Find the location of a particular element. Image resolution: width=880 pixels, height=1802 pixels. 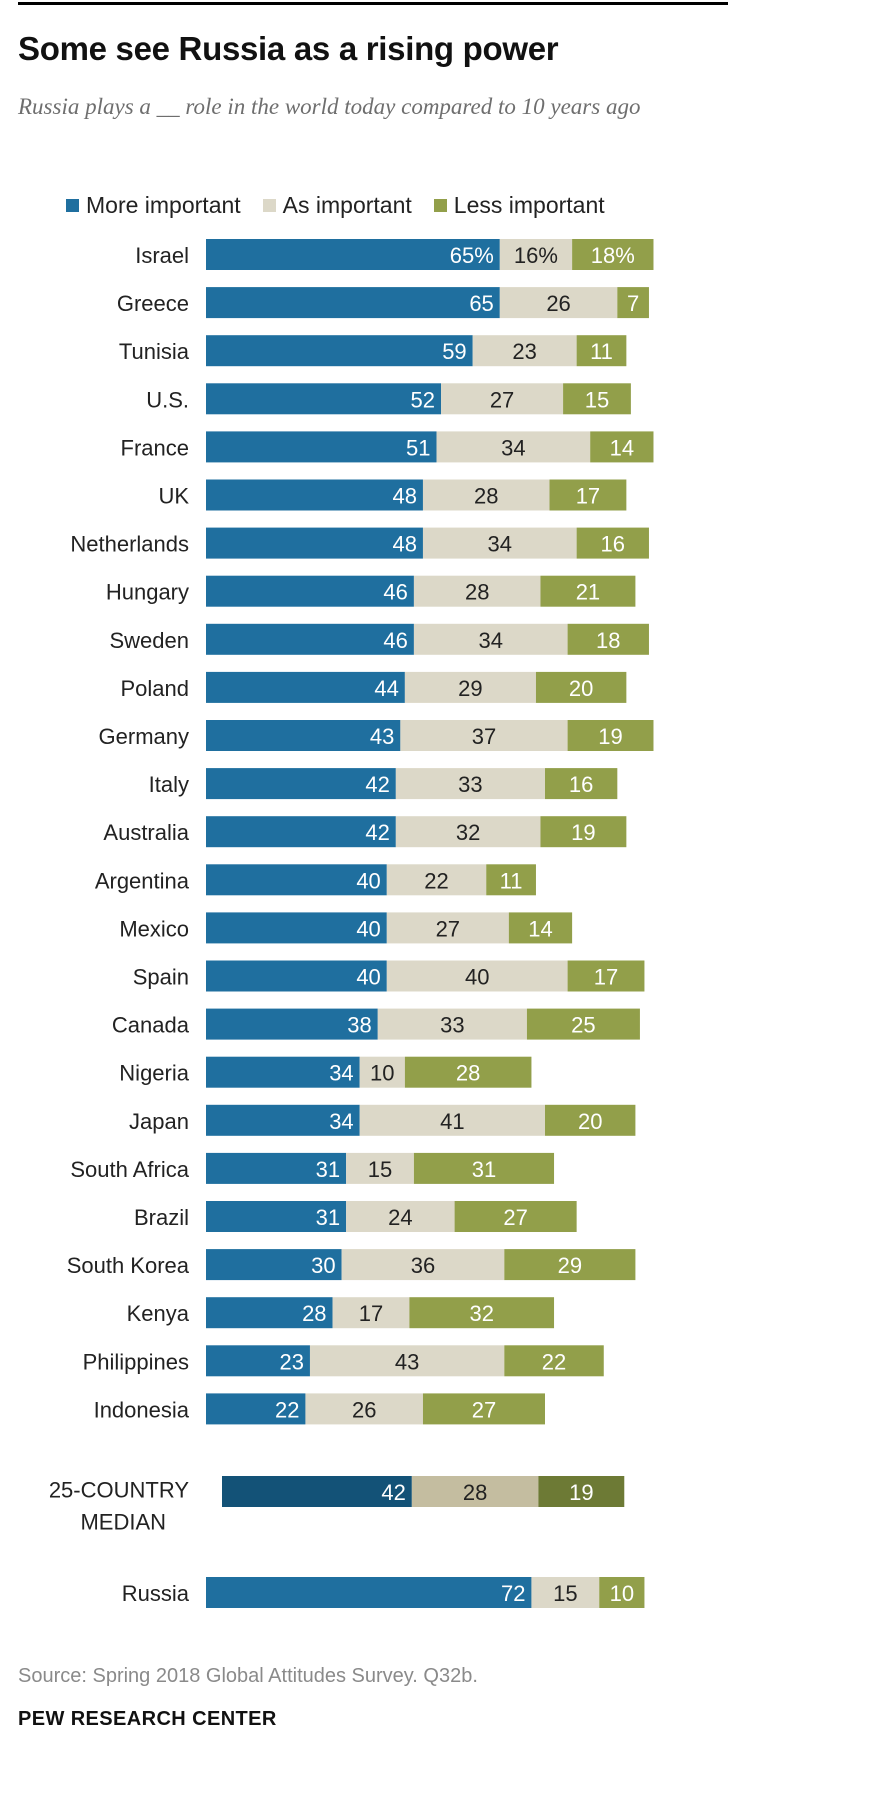

bar-less-south-korea is located at coordinates (570, 1265).